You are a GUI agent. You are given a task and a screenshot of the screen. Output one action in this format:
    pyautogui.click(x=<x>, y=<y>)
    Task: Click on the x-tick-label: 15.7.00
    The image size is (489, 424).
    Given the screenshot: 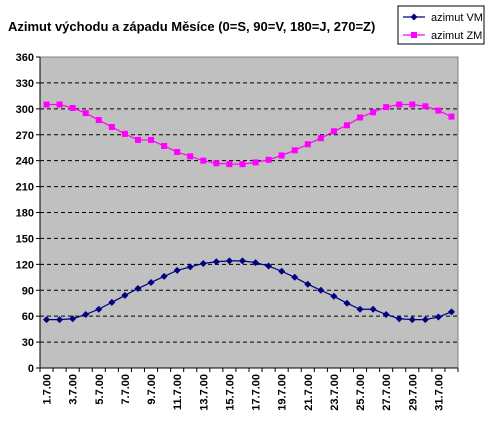 What is the action you would take?
    pyautogui.click(x=230, y=392)
    